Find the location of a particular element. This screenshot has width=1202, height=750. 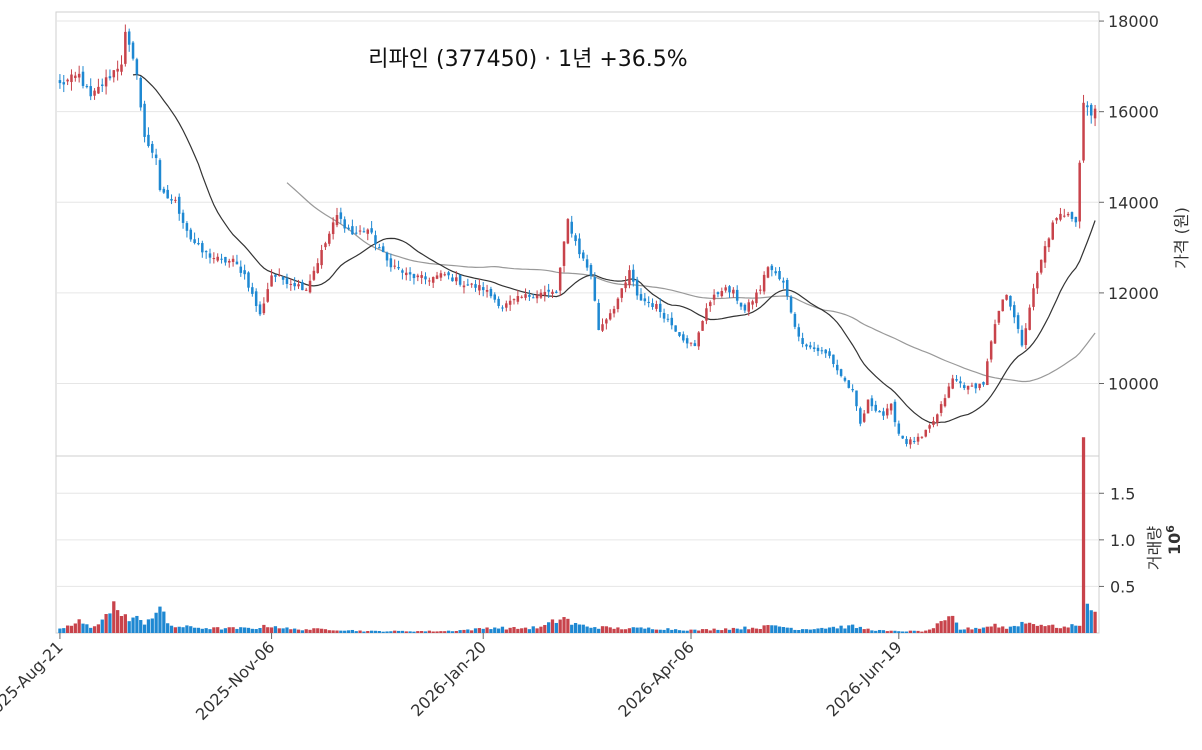

date-tick-label: 2026-Jun-19 is located at coordinates (864, 678).